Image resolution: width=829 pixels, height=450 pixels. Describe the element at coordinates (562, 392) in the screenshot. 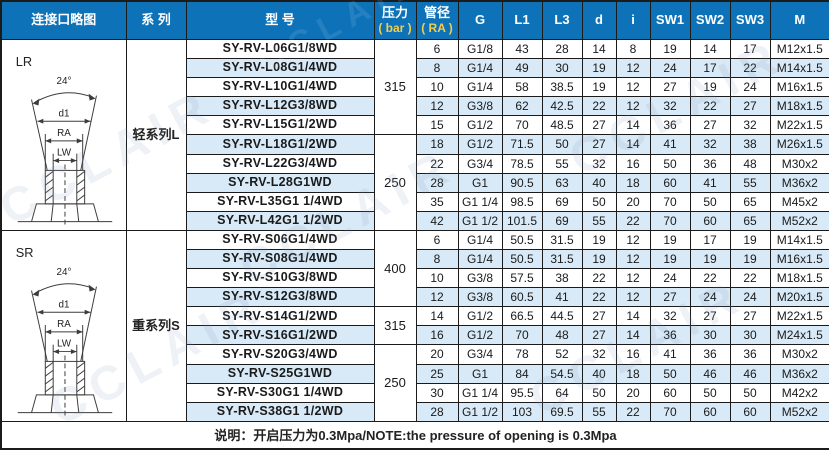

I see `cell-l3: 64` at that location.